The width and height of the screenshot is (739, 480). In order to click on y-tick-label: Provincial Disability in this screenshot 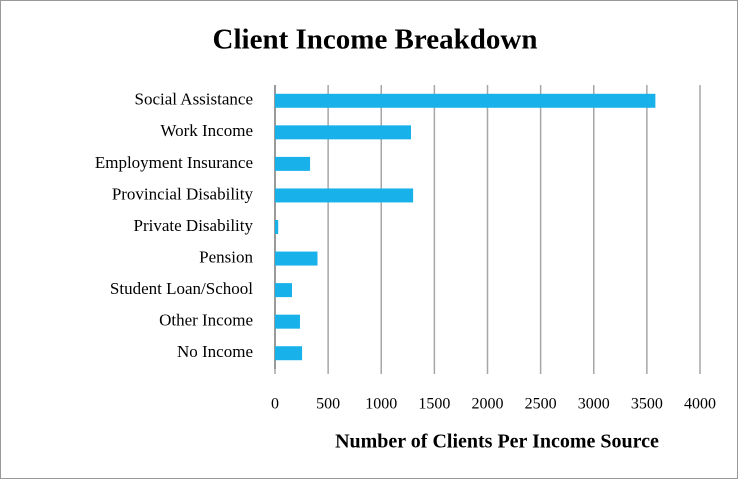, I will do `click(183, 193)`.